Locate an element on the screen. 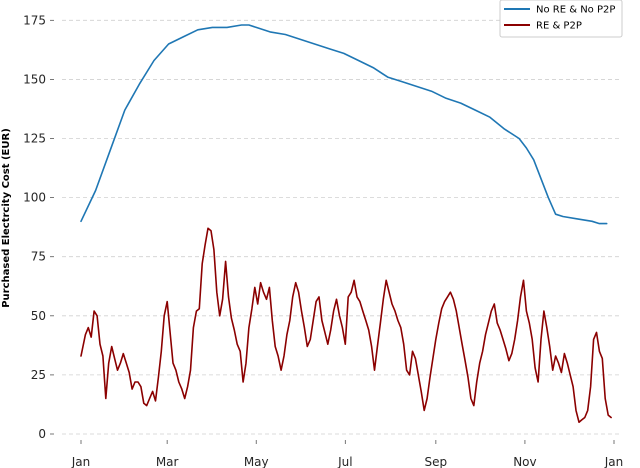  y-tick-label: 75 is located at coordinates (38, 257).